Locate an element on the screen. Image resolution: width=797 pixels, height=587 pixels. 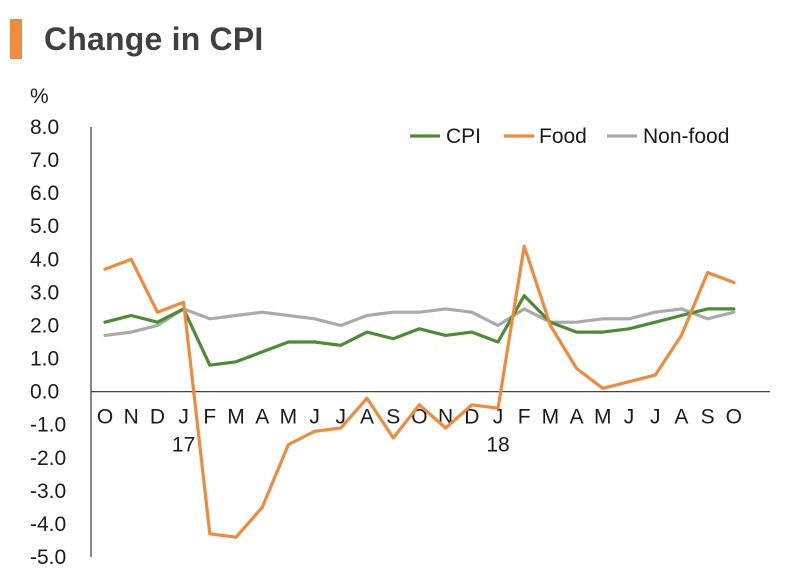
x-year-label: 17 is located at coordinates (183, 445).